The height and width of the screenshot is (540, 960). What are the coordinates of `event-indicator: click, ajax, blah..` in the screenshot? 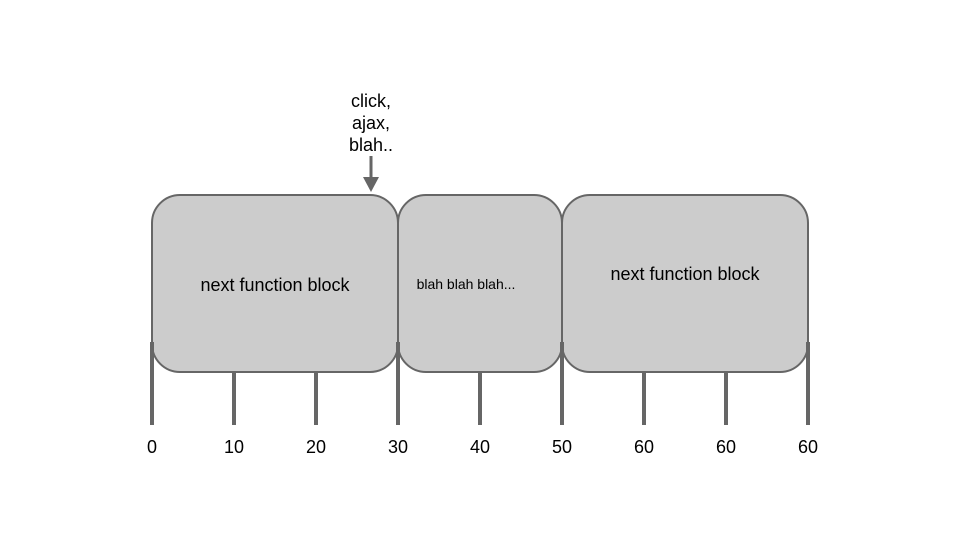 It's located at (371, 141).